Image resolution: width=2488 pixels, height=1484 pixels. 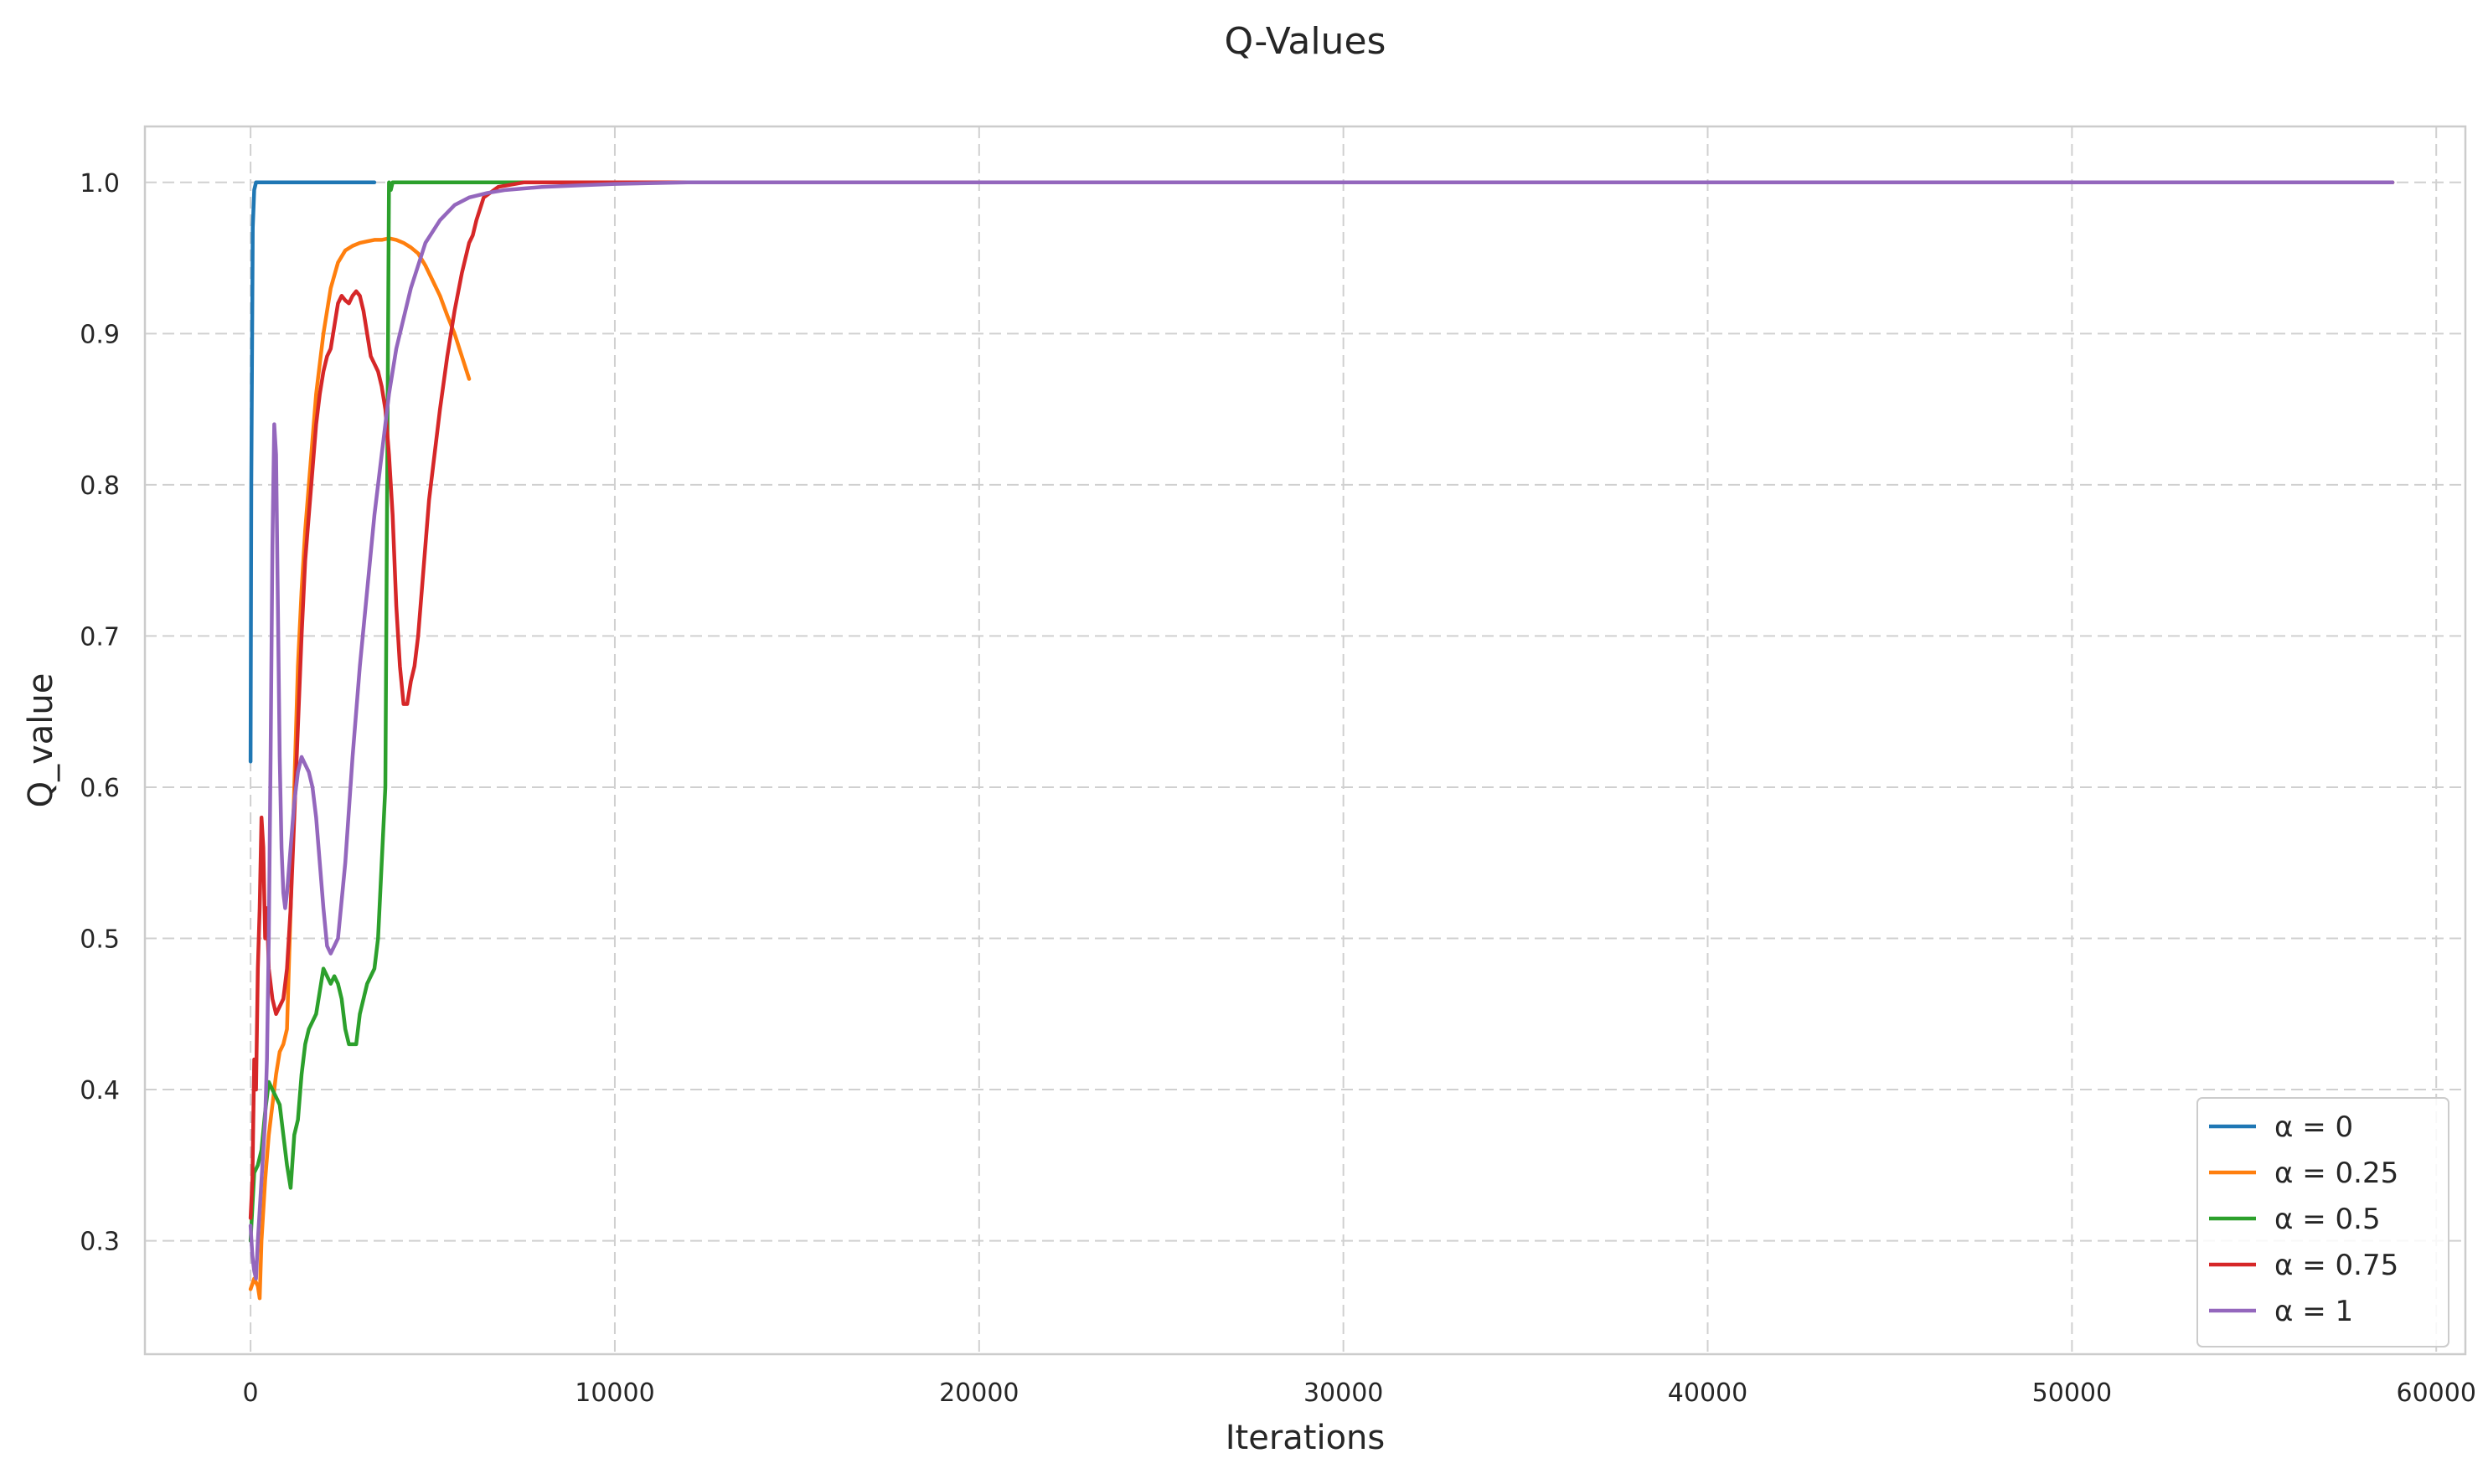 What do you see at coordinates (100, 788) in the screenshot?
I see `y-tick-label: 0.6` at bounding box center [100, 788].